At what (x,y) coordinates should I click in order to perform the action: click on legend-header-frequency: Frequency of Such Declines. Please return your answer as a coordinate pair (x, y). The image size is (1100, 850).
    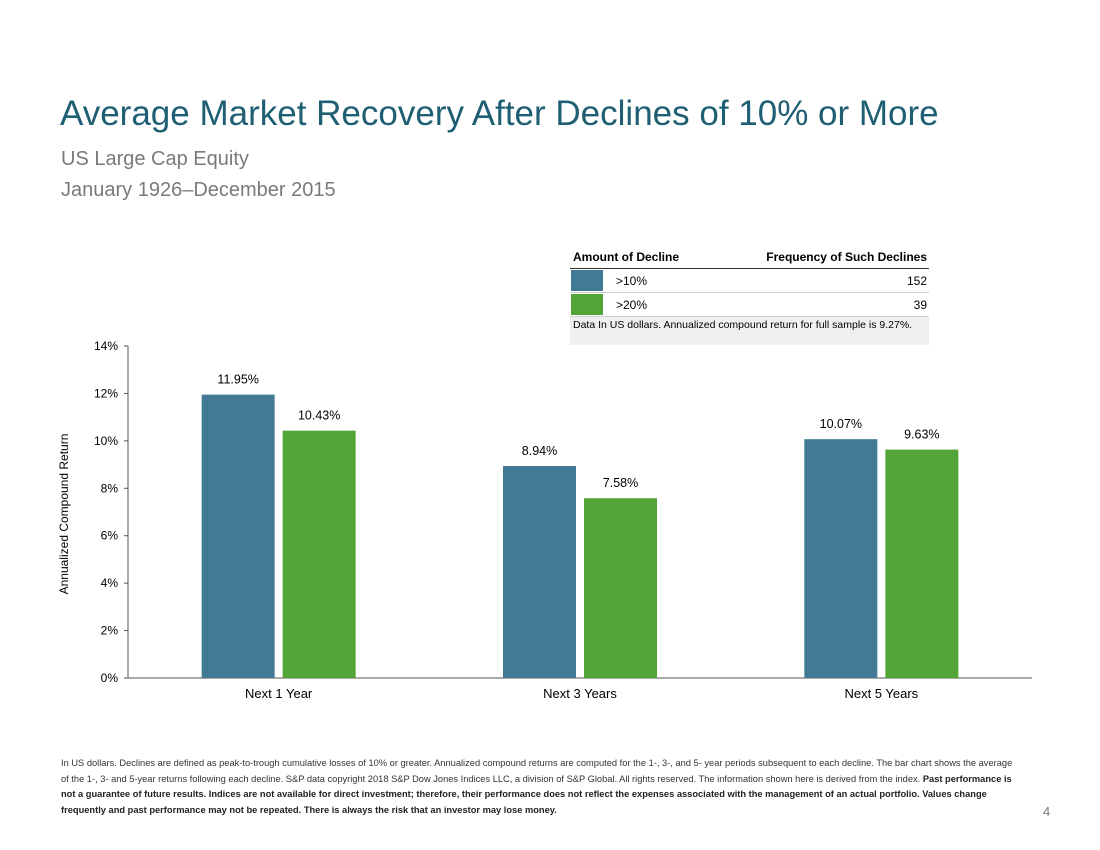
    Looking at the image, I should click on (846, 257).